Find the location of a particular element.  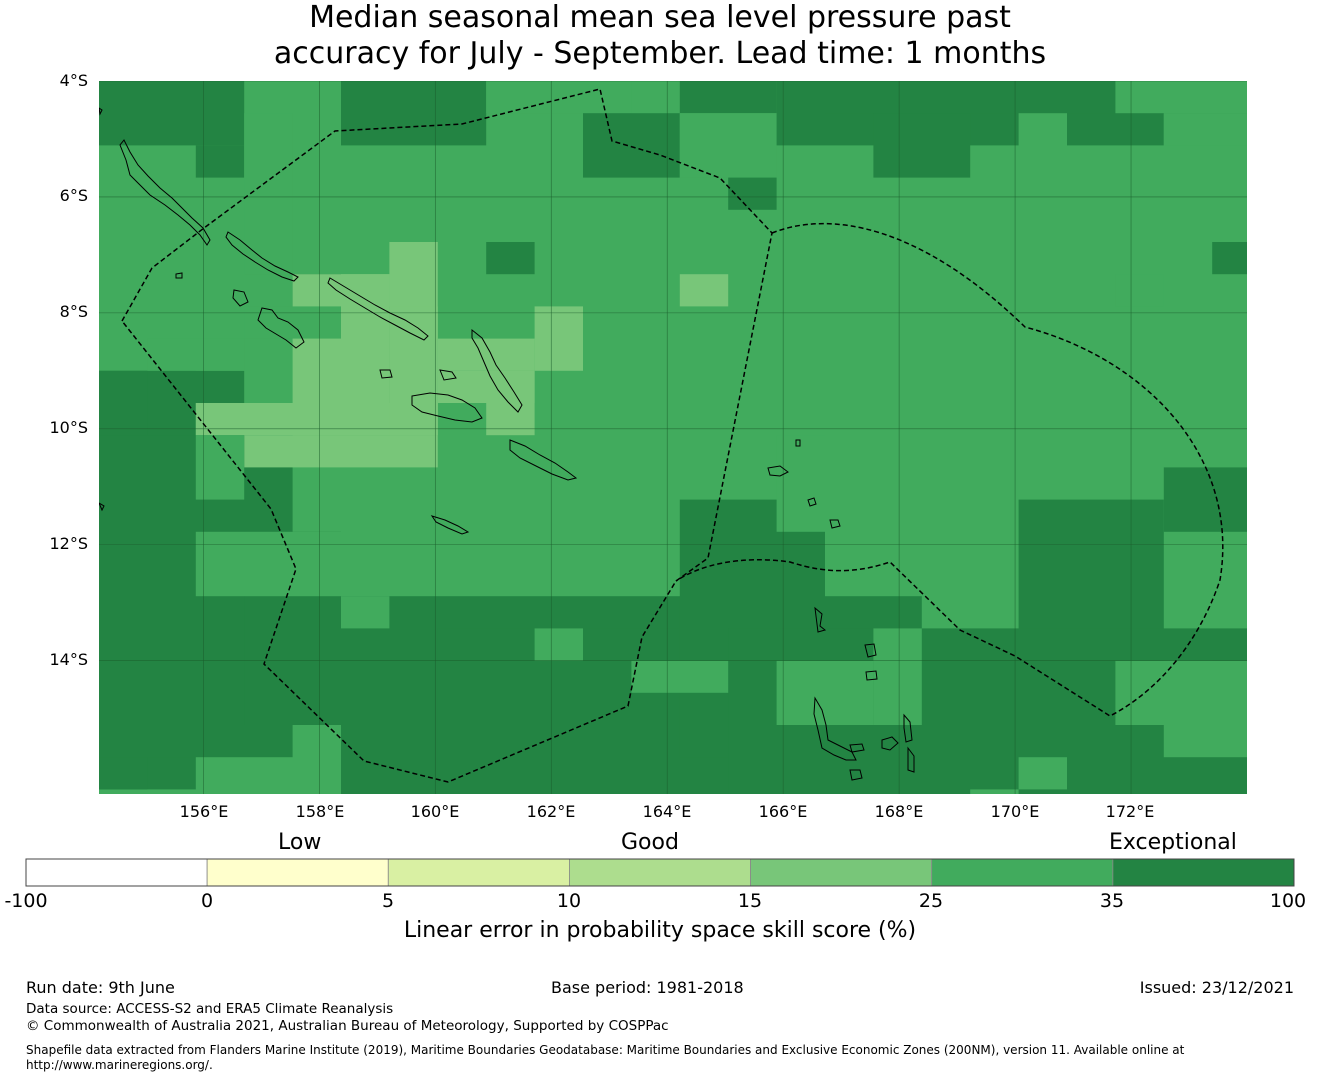

island-pentecost is located at coordinates (911, 759).